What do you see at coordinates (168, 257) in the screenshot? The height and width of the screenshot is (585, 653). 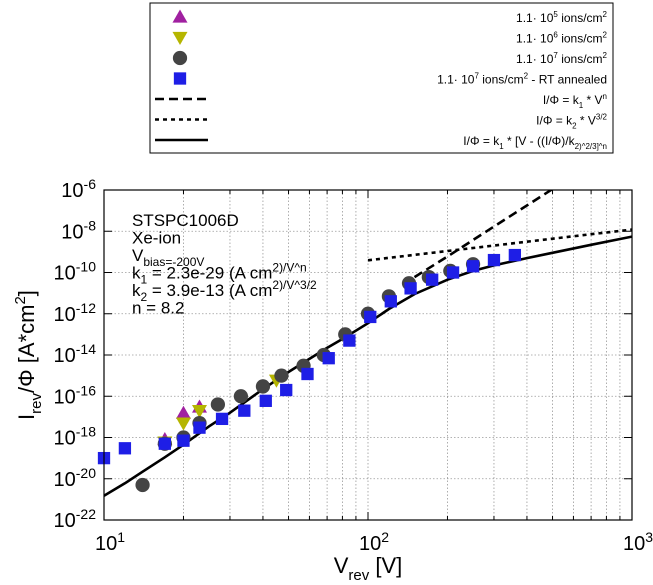 I see `annotation-line: Vbias=-200V` at bounding box center [168, 257].